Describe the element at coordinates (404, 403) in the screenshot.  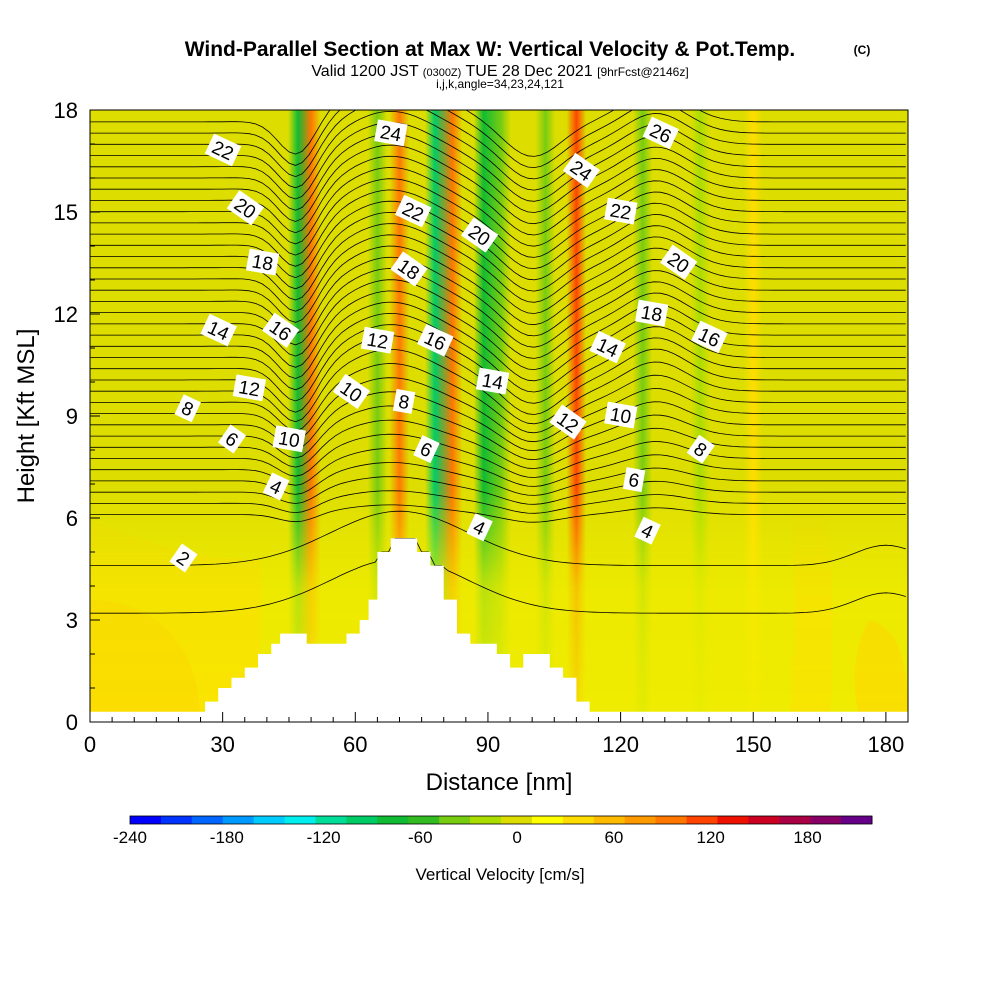
I see `contour-label-text: 8` at that location.